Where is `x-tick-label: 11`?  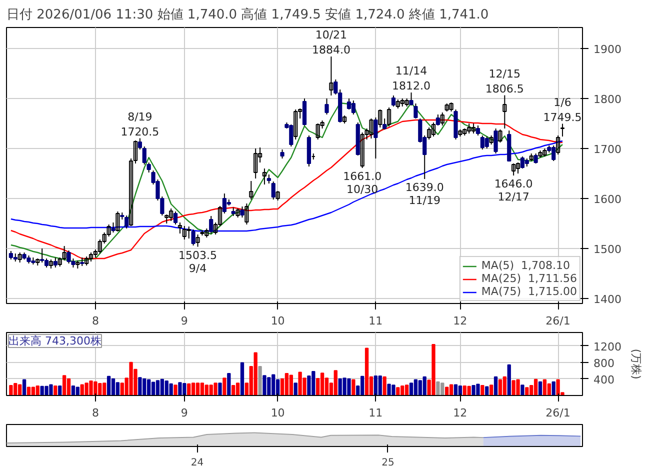 x-tick-label: 11 is located at coordinates (375, 413).